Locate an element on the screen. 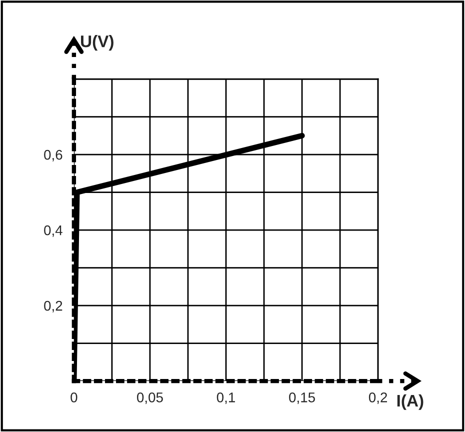 The width and height of the screenshot is (465, 432). y-tick-label: 0,4 is located at coordinates (53, 231).